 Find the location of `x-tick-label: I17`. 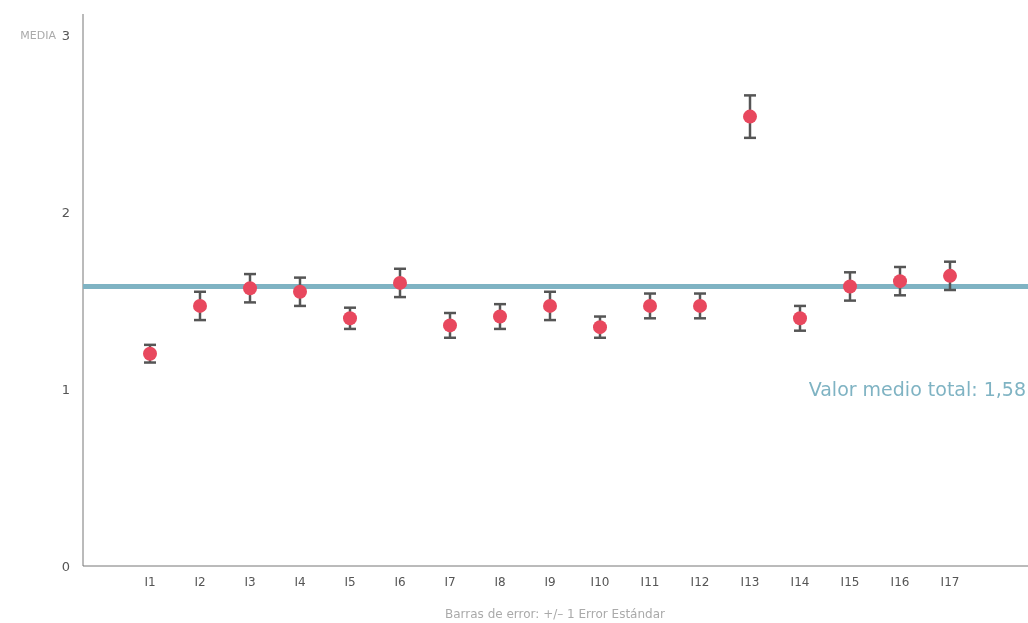

x-tick-label: I17 is located at coordinates (950, 582).